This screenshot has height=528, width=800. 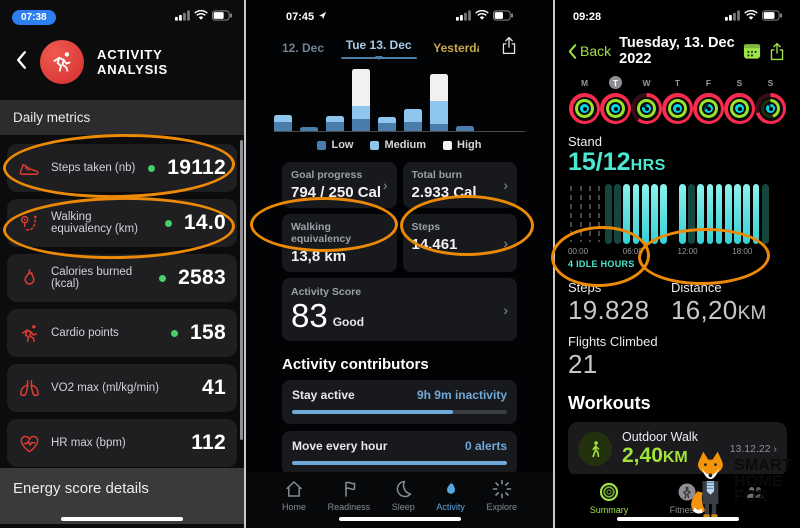 I want to click on contributor-label: Move every hour, so click(x=340, y=446).